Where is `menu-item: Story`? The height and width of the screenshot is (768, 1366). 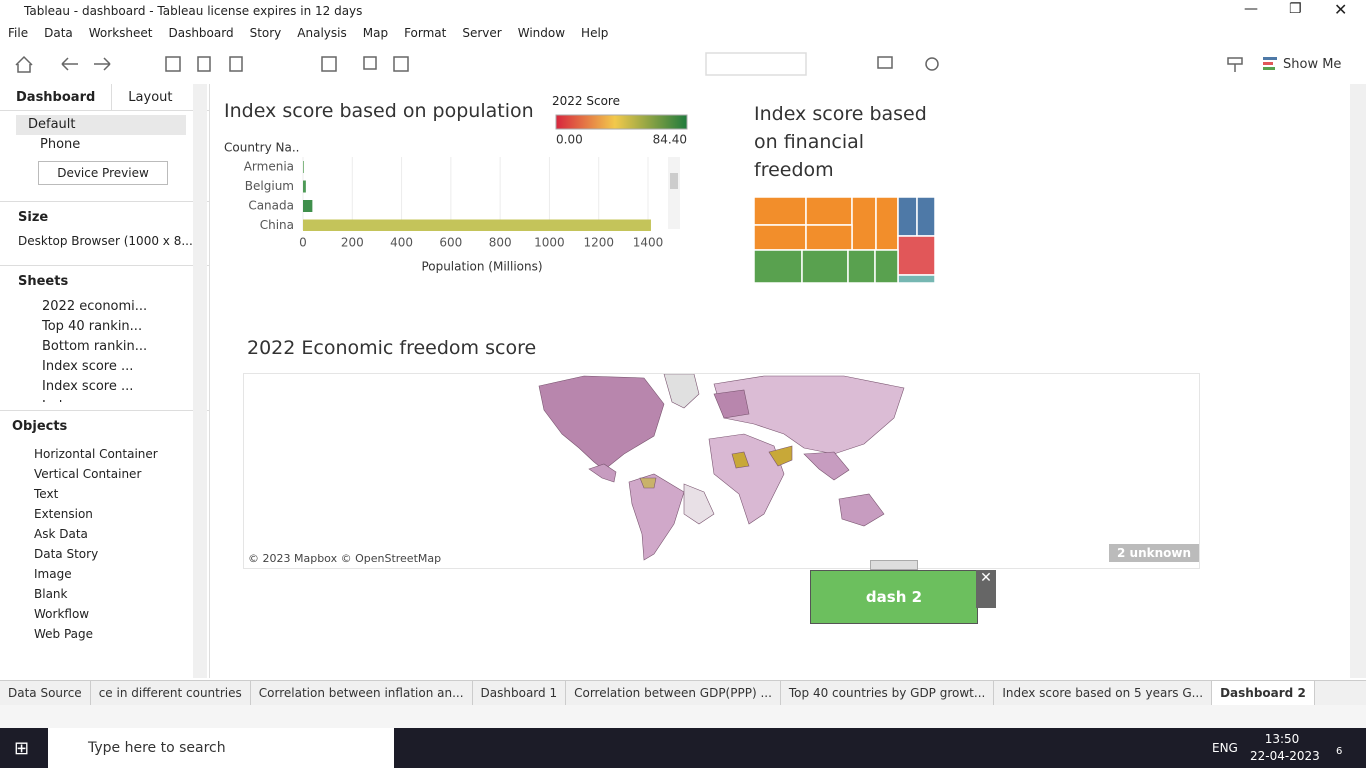 menu-item: Story is located at coordinates (265, 33).